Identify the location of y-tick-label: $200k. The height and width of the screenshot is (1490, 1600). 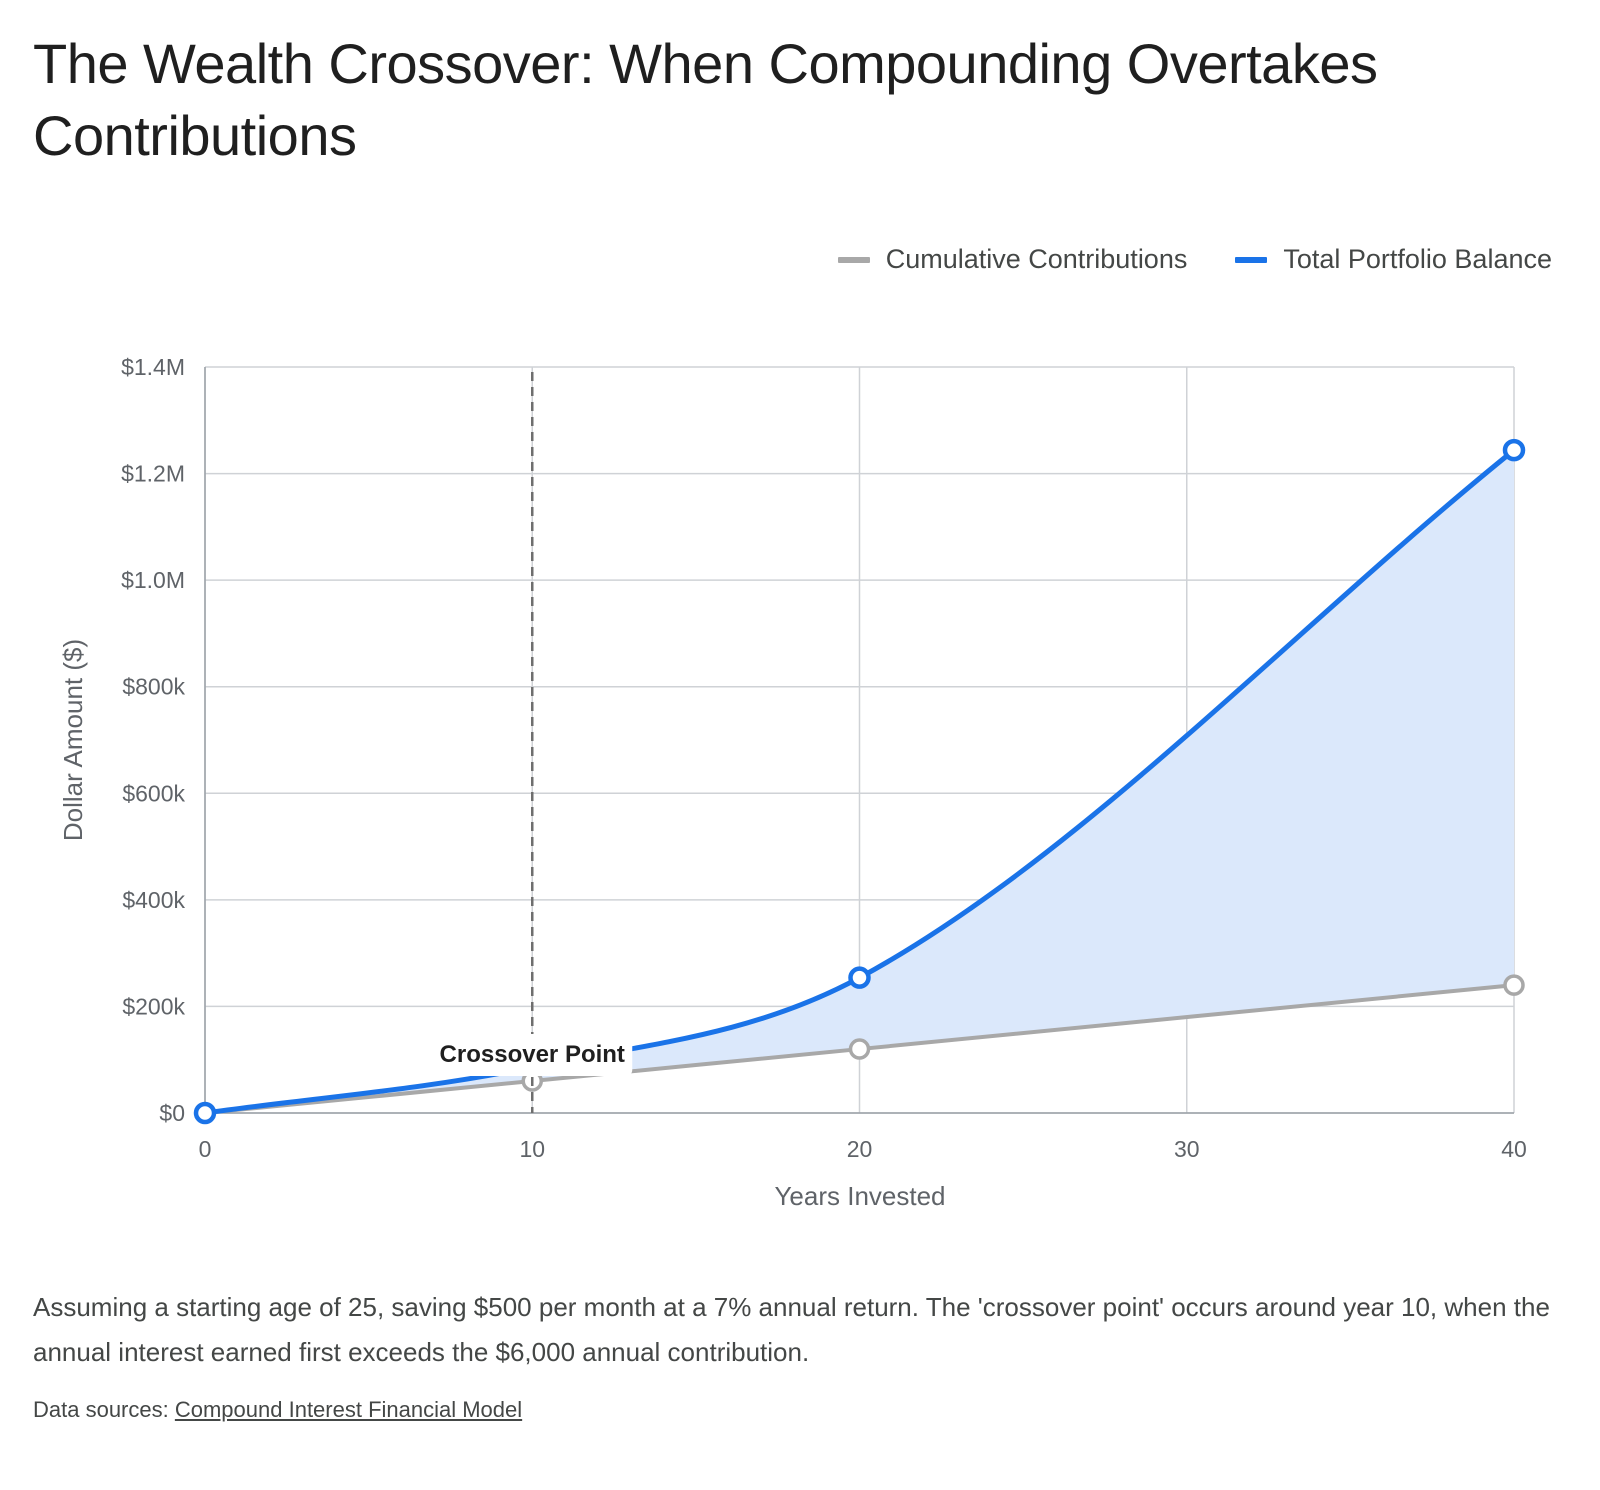
(153, 1006).